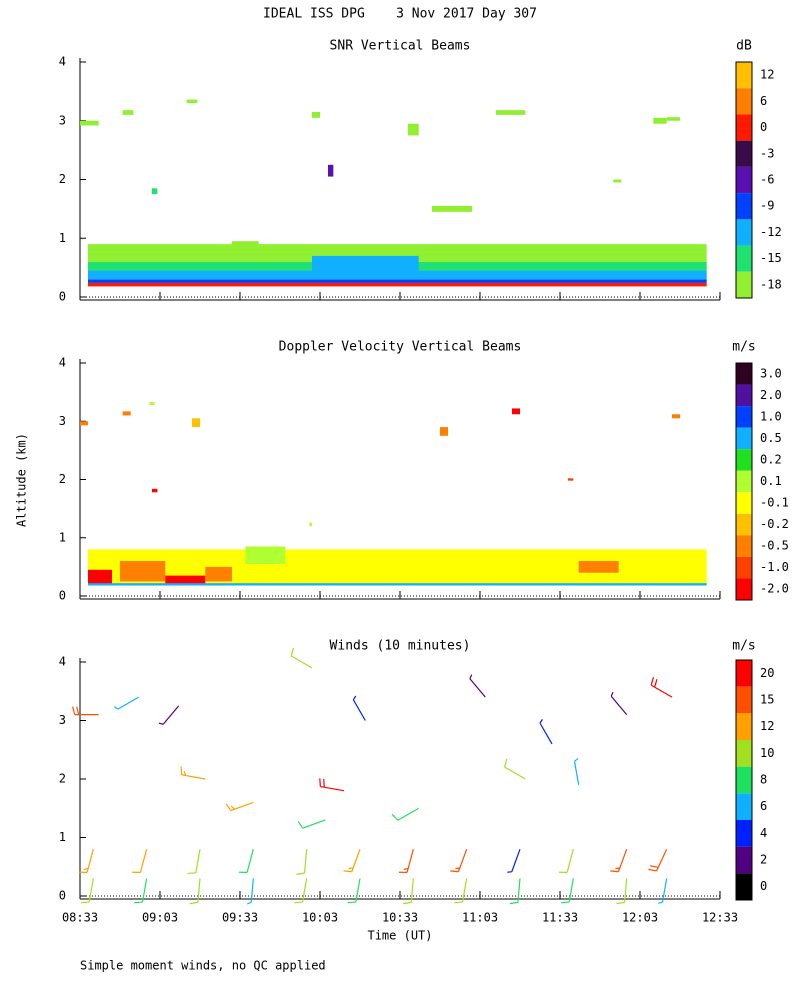 The image size is (800, 1000). Describe the element at coordinates (767, 753) in the screenshot. I see `colorbar-label: 10` at that location.